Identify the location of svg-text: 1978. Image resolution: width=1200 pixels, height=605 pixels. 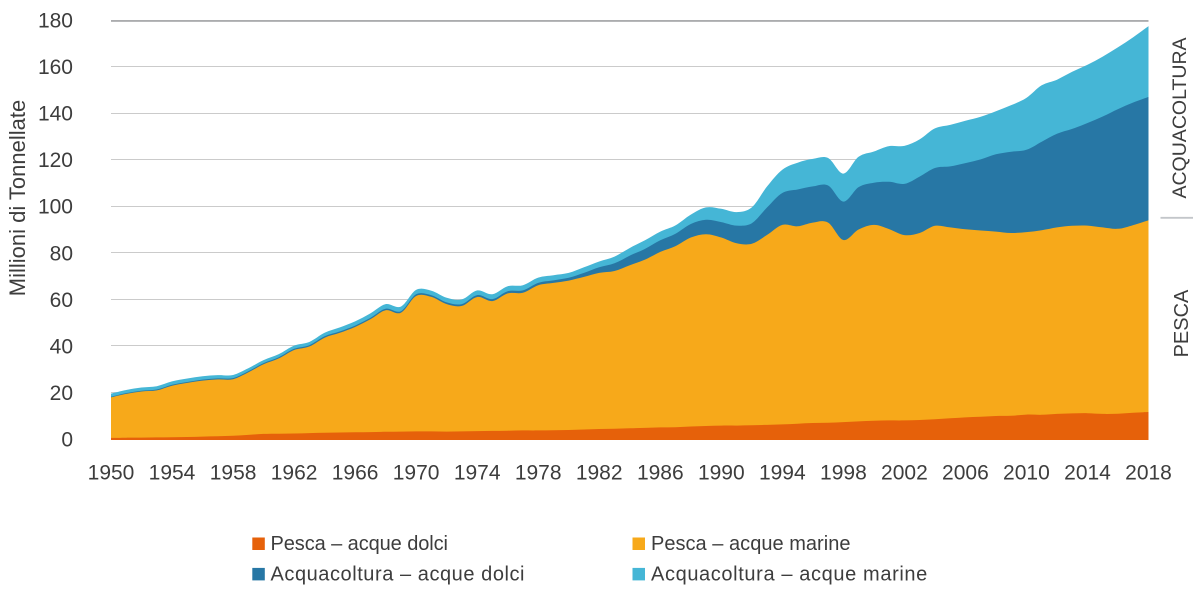
(538, 473).